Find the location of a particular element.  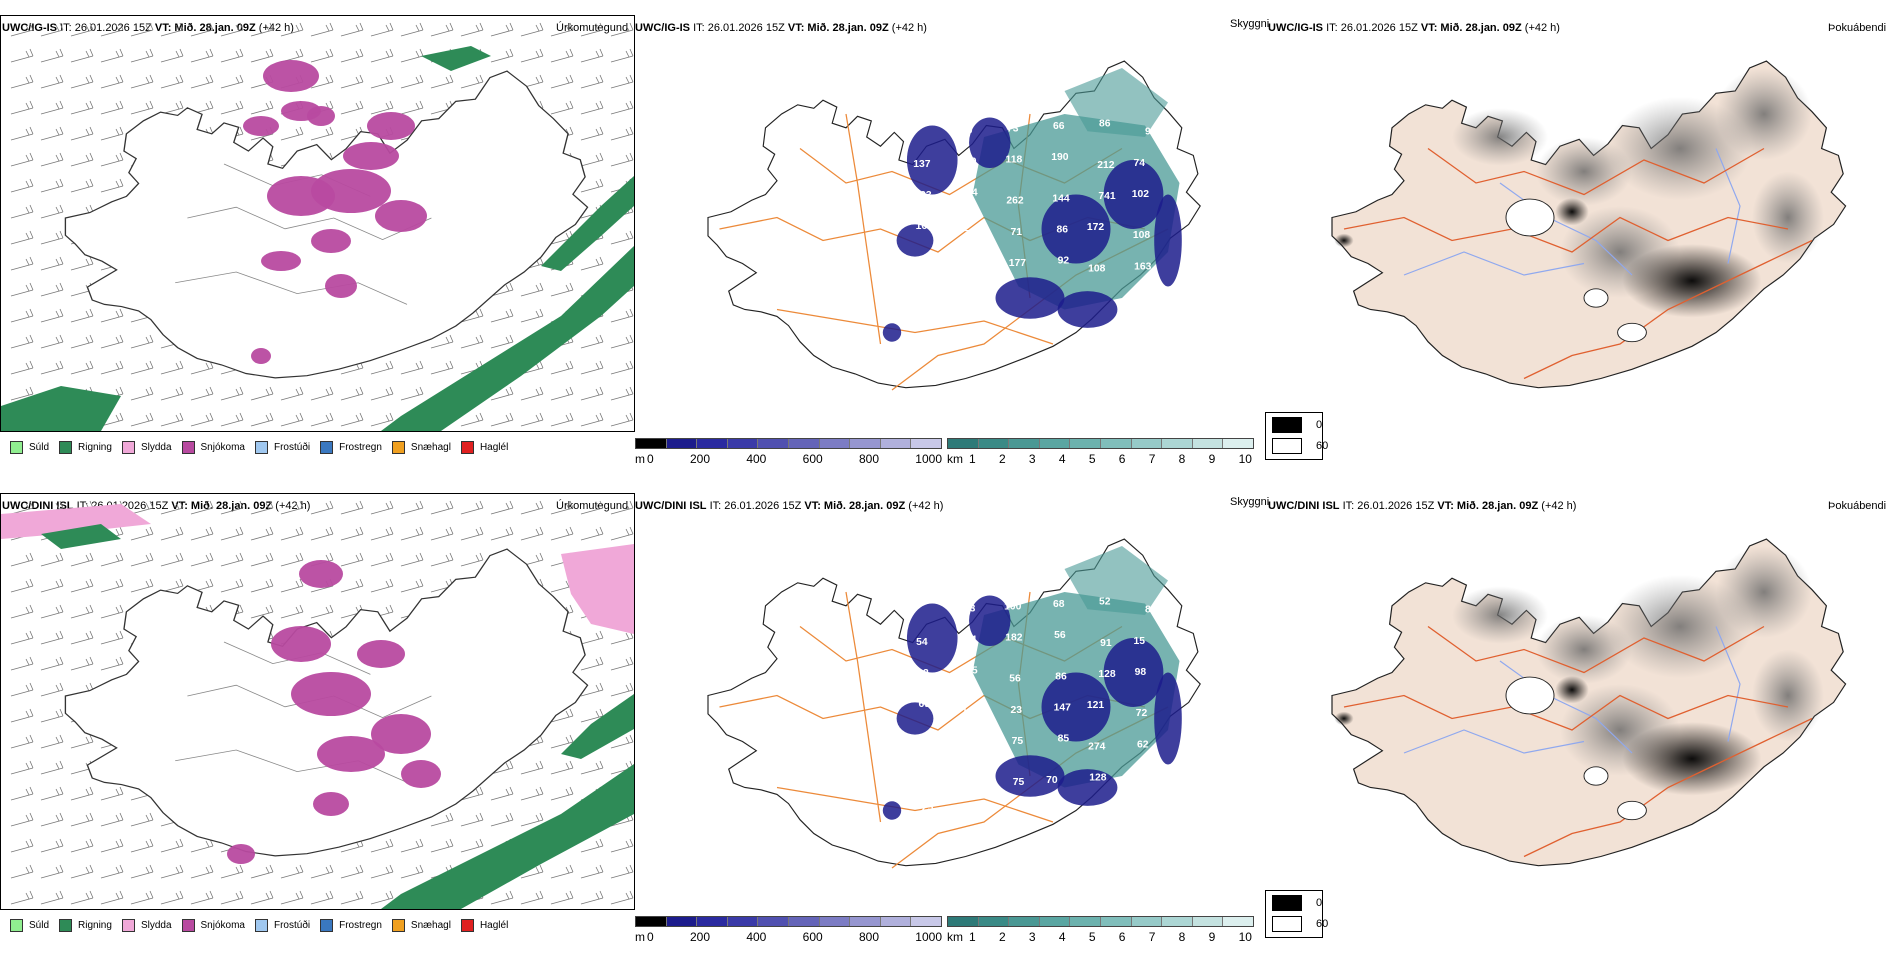

cloudbase-value: 62 is located at coordinates (1143, 744).